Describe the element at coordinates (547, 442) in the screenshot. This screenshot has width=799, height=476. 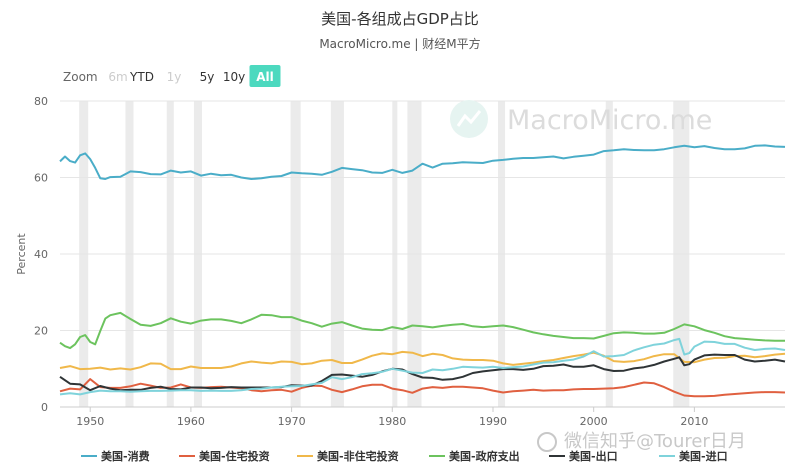
I see `wechat-icon` at that location.